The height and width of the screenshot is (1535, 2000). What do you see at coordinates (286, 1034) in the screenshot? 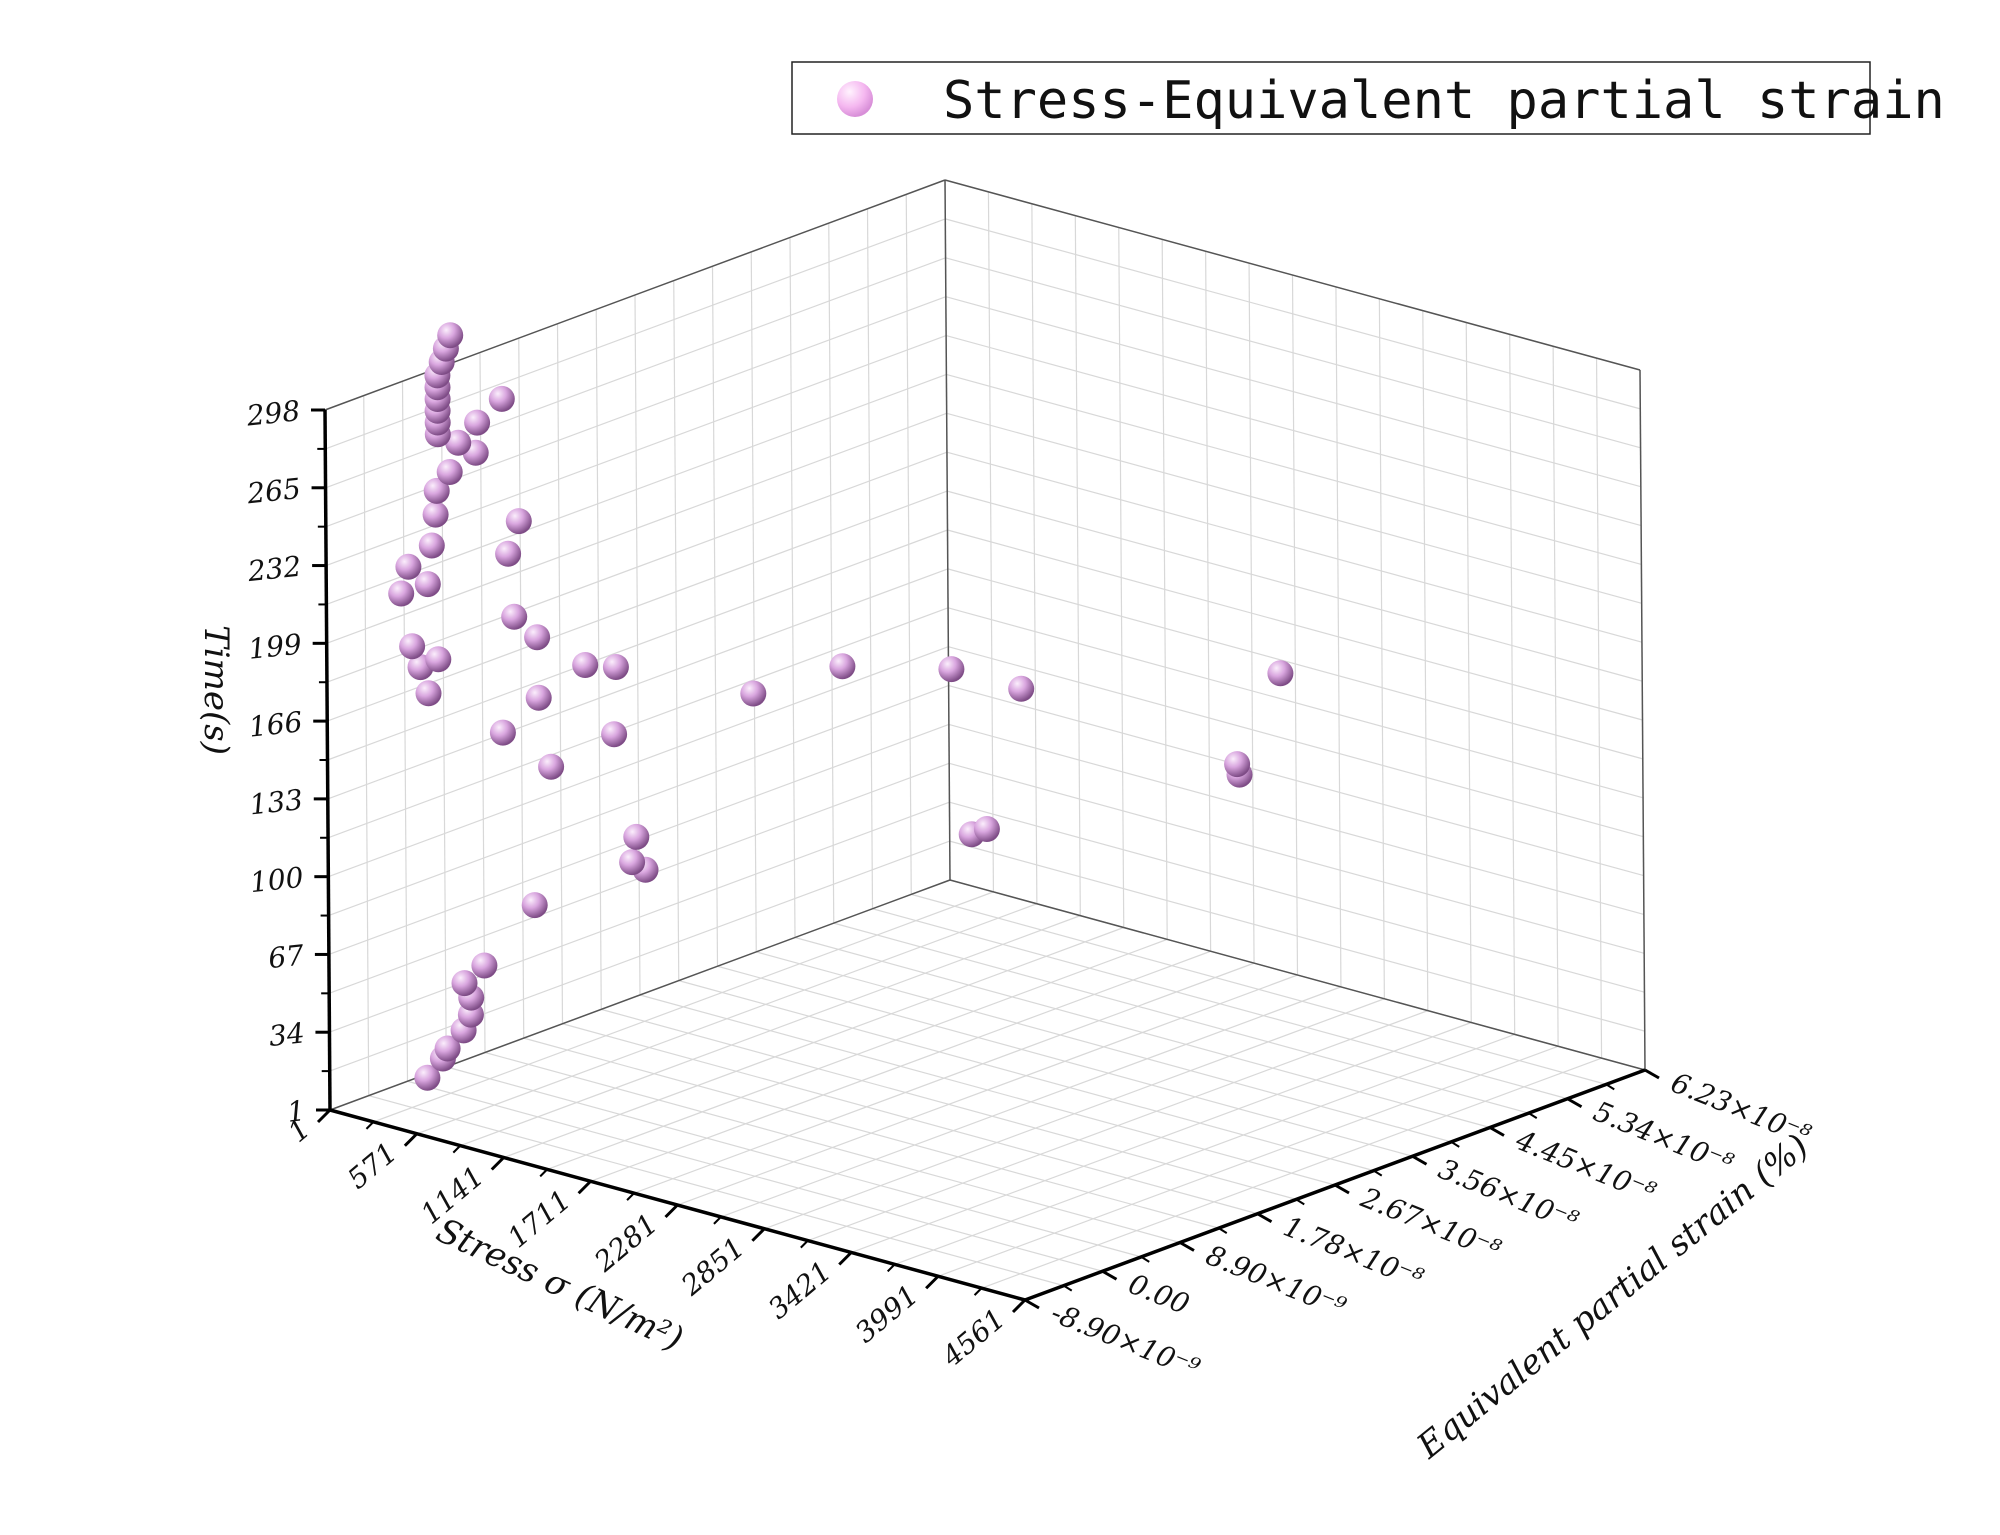
I see `z-tick-label: 34` at bounding box center [286, 1034].